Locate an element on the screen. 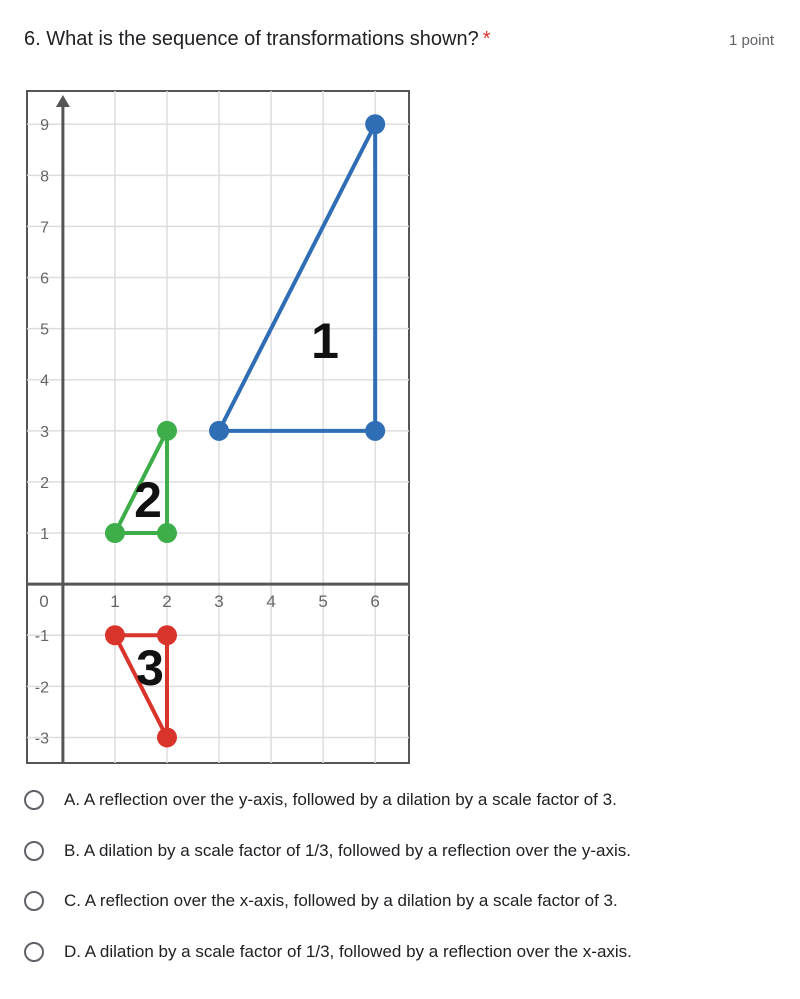 The height and width of the screenshot is (999, 800). y-tick-label: 8 is located at coordinates (44, 176).